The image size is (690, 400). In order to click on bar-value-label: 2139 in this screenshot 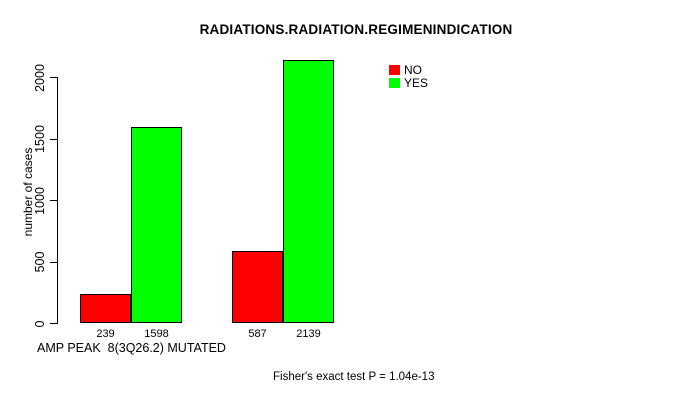, I will do `click(308, 334)`.